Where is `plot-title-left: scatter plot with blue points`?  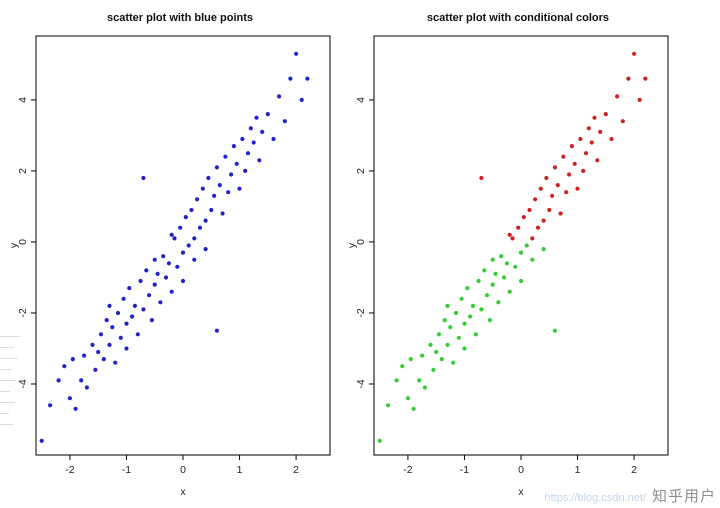 plot-title-left: scatter plot with blue points is located at coordinates (180, 18).